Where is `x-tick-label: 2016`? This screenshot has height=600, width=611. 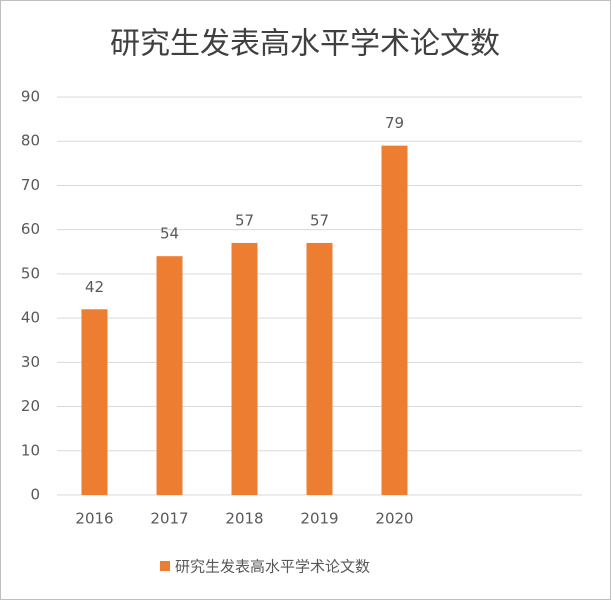 x-tick-label: 2016 is located at coordinates (94, 519).